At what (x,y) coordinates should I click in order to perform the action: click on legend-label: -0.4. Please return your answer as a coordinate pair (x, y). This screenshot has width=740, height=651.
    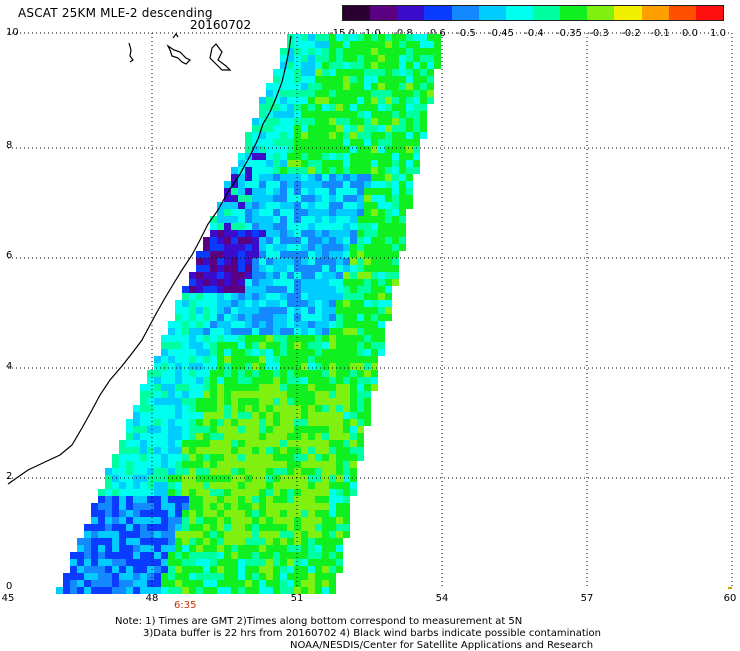
    Looking at the image, I should click on (534, 33).